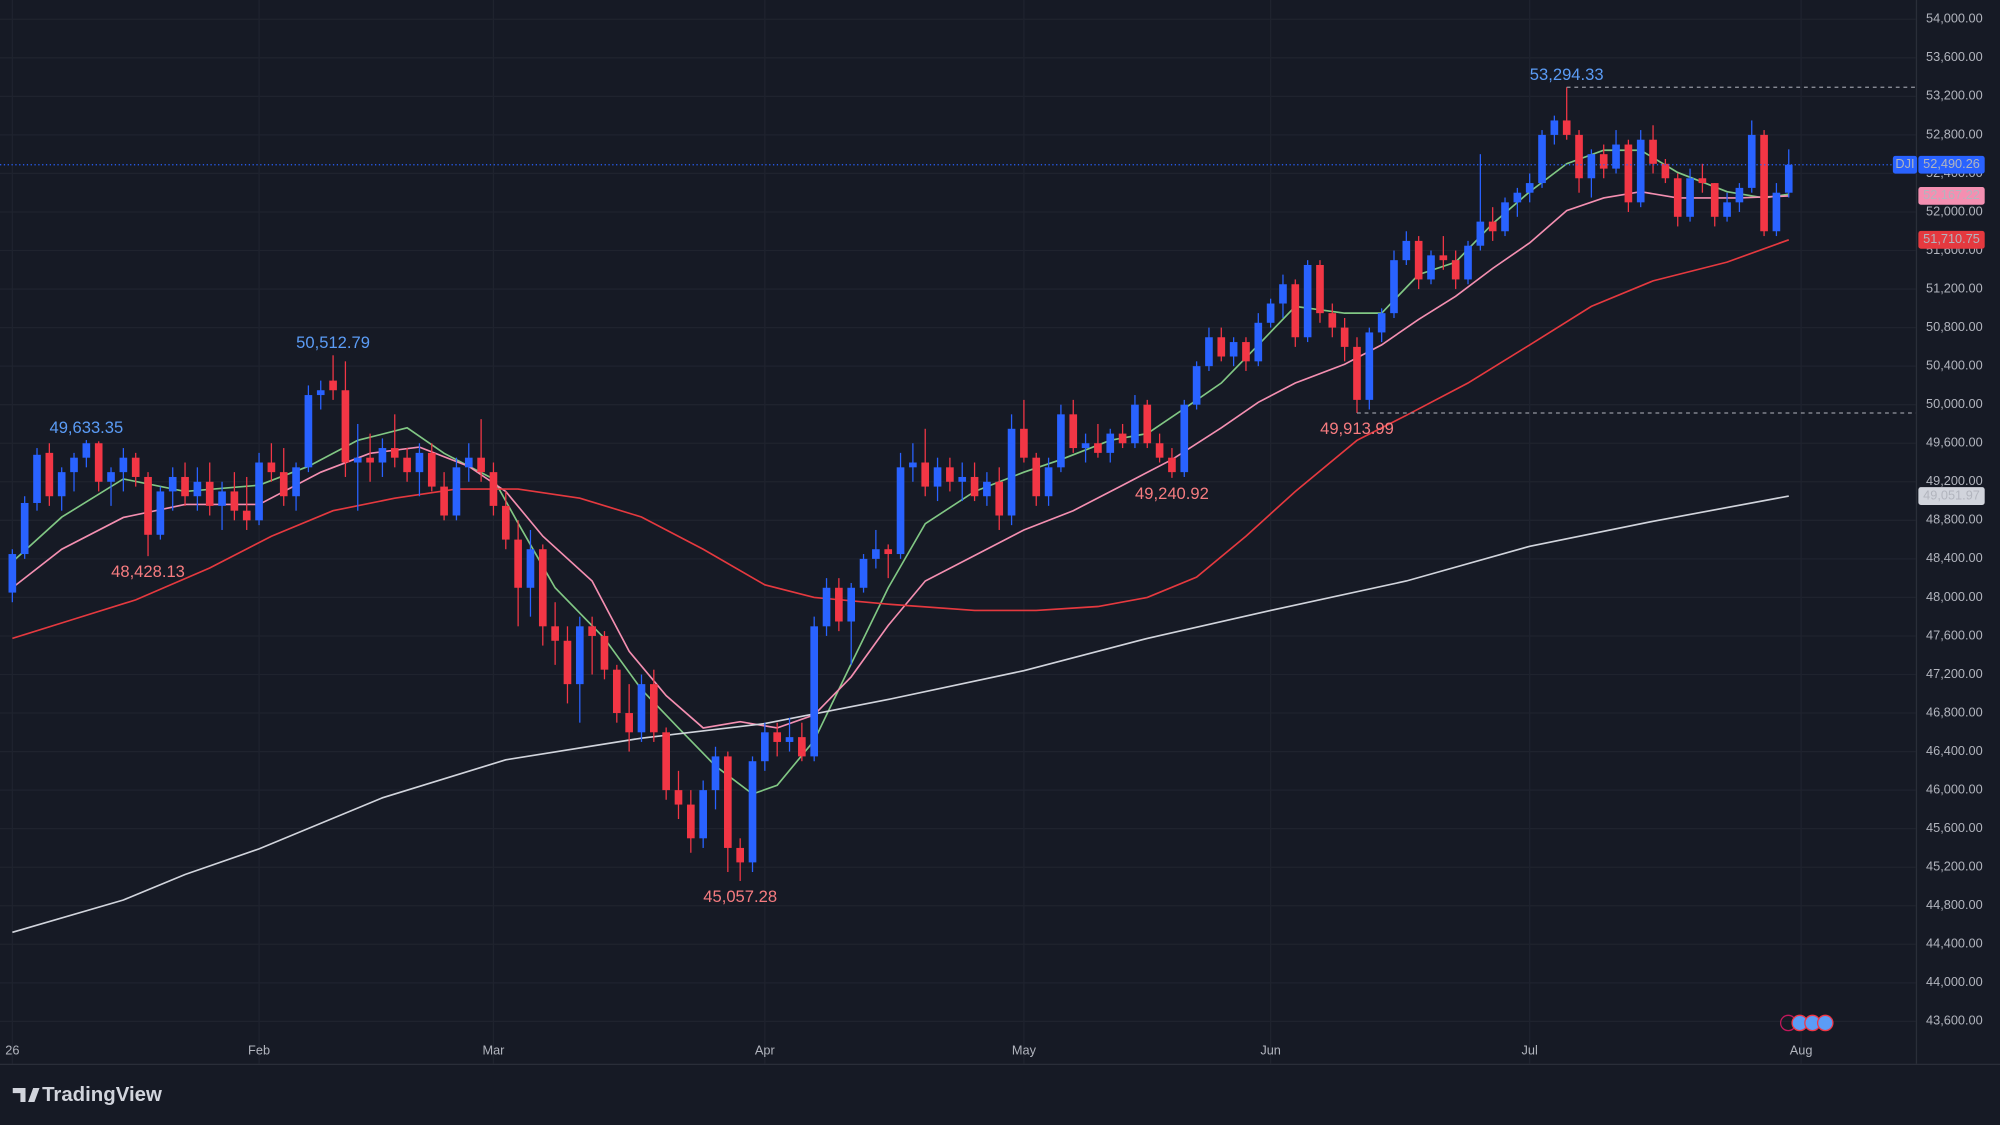 This screenshot has width=2000, height=1125. Describe the element at coordinates (1954, 866) in the screenshot. I see `y-tick-label: 45,200.00` at that location.